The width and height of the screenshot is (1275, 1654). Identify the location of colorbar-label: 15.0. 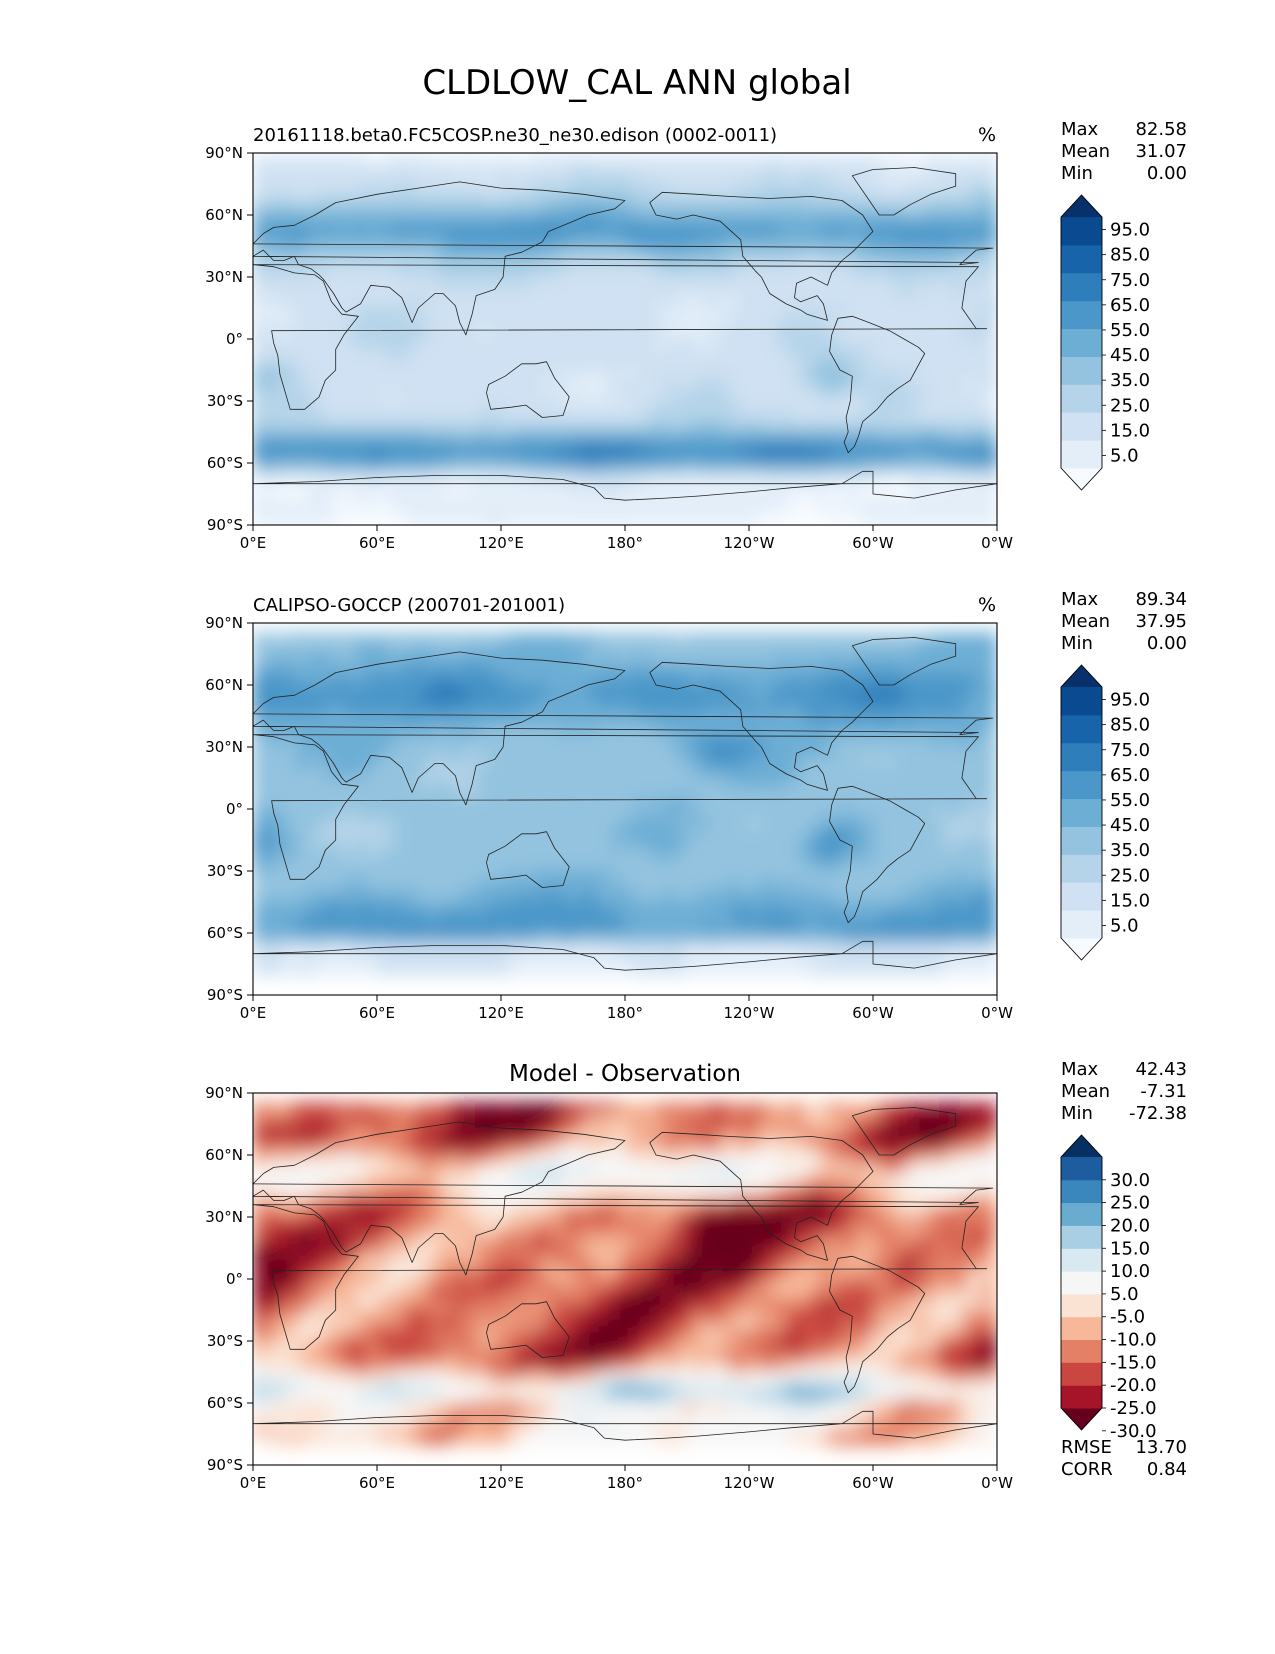
(1130, 1248).